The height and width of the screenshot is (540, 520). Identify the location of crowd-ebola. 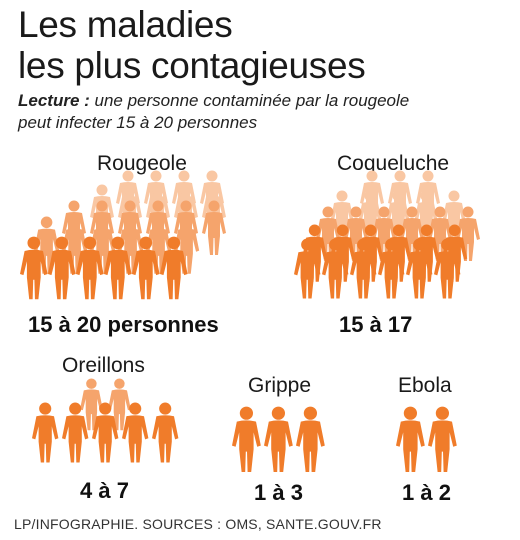
(426, 439).